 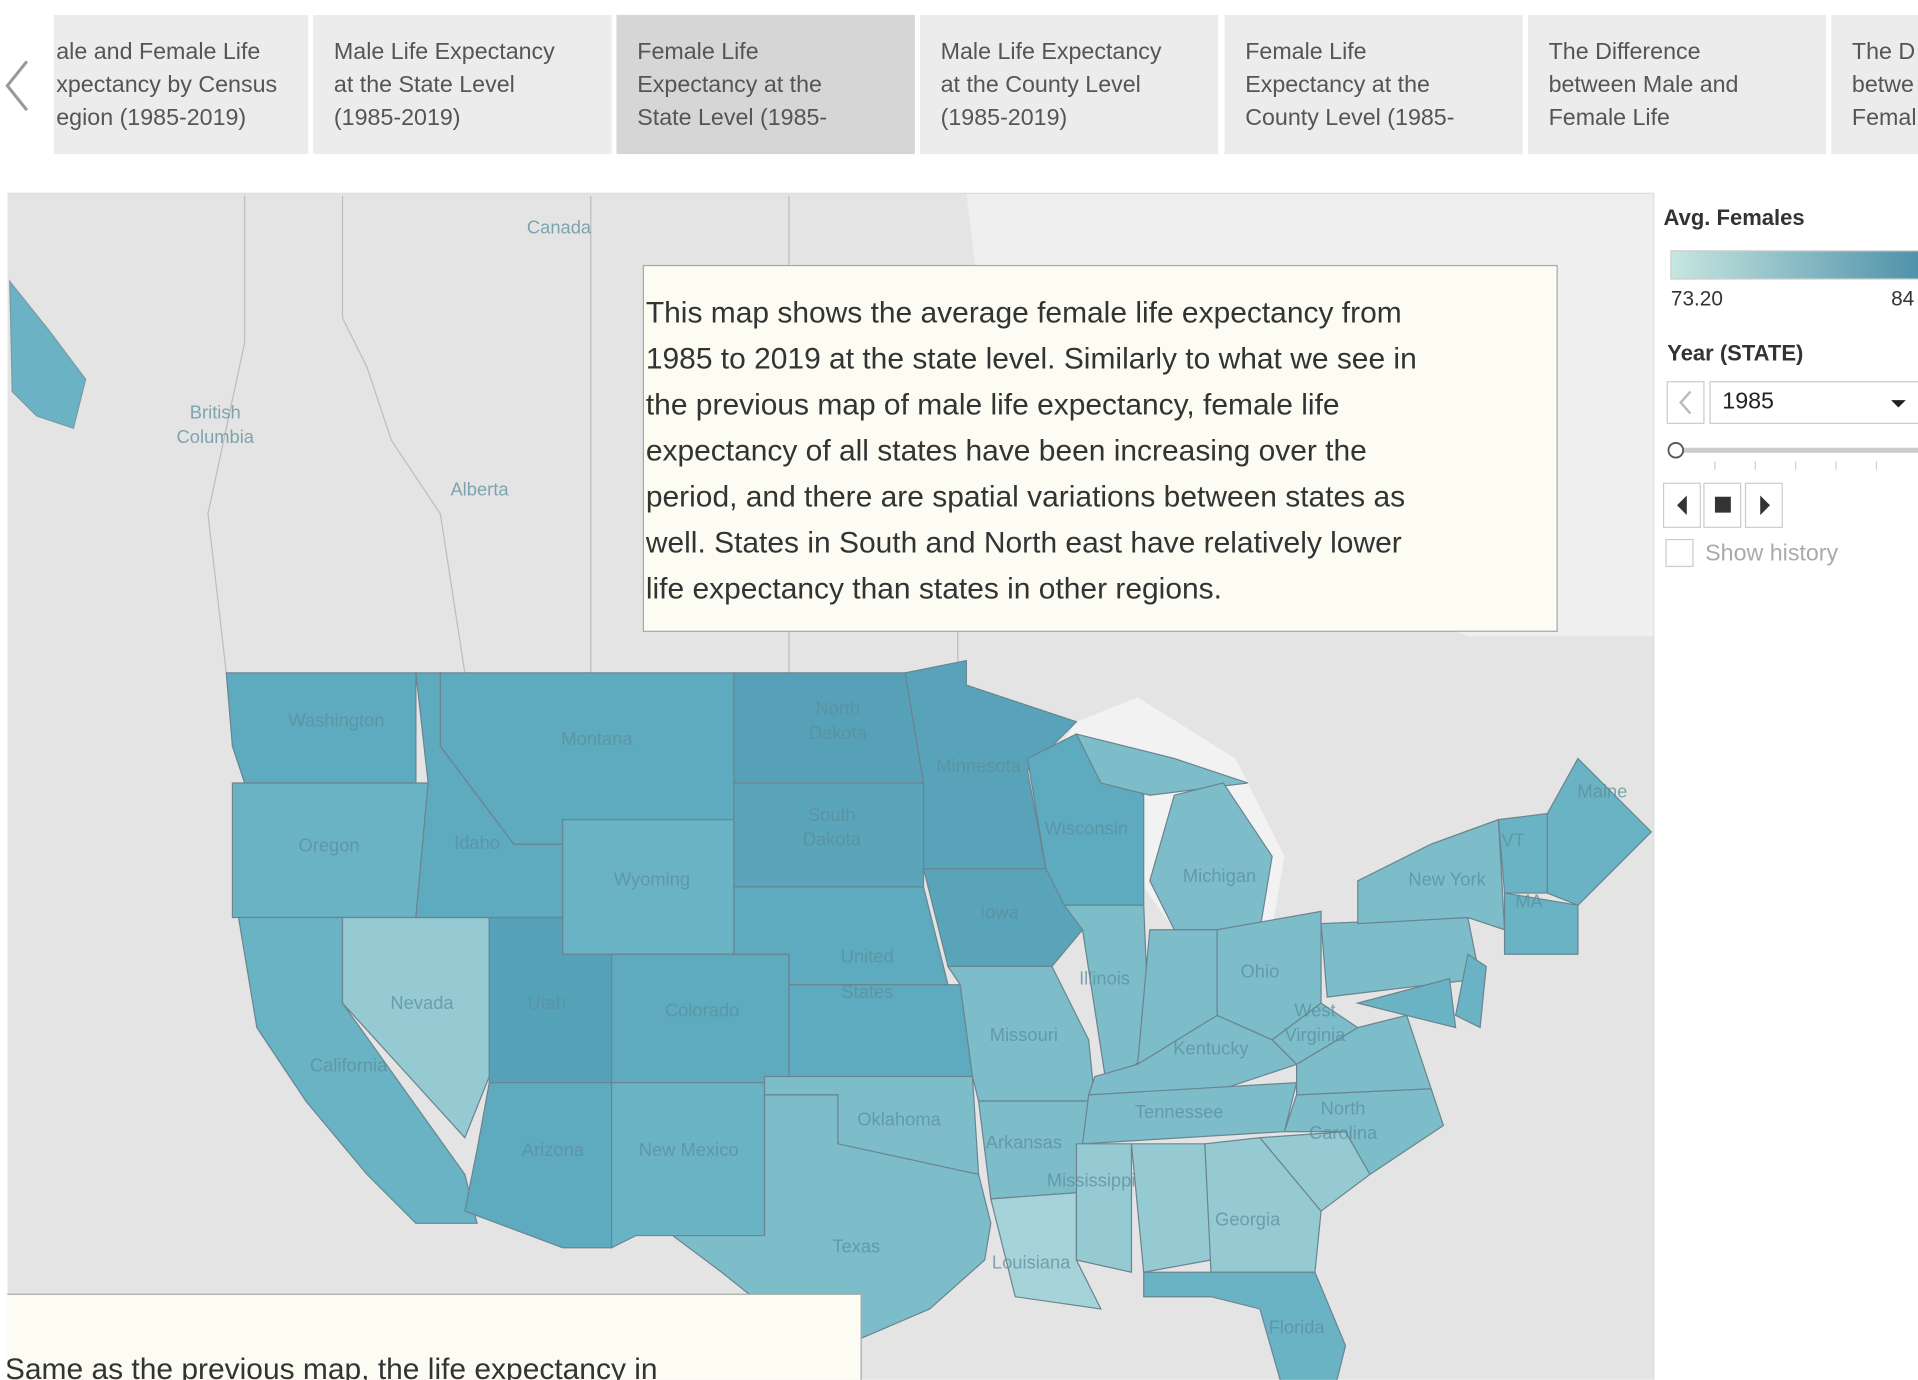 I want to click on prev-story-arrow, so click(x=17, y=86).